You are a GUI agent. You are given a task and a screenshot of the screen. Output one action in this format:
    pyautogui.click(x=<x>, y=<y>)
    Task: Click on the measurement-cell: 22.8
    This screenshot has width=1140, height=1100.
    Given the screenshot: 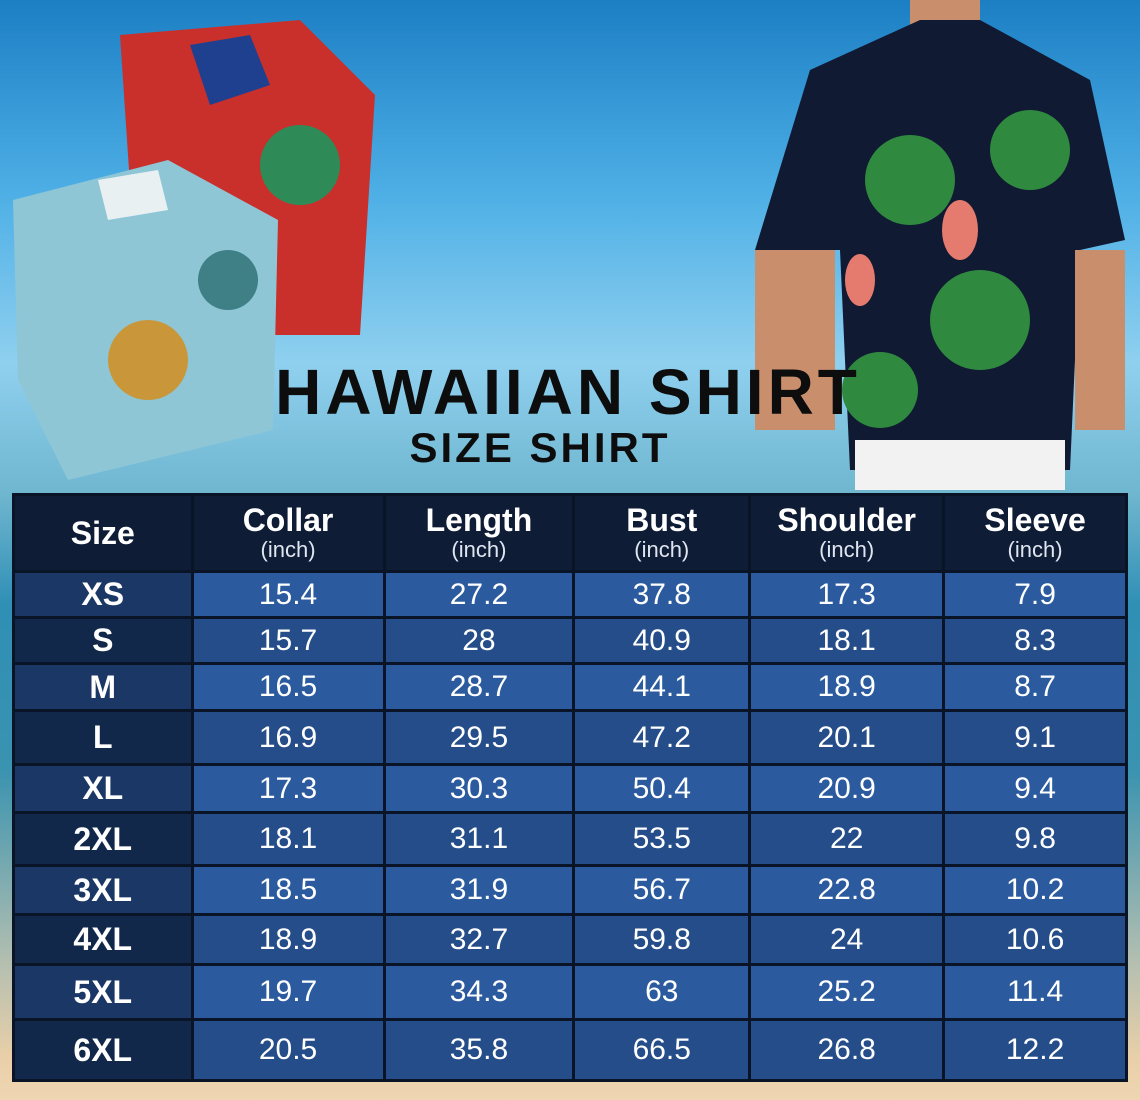 What is the action you would take?
    pyautogui.click(x=847, y=890)
    